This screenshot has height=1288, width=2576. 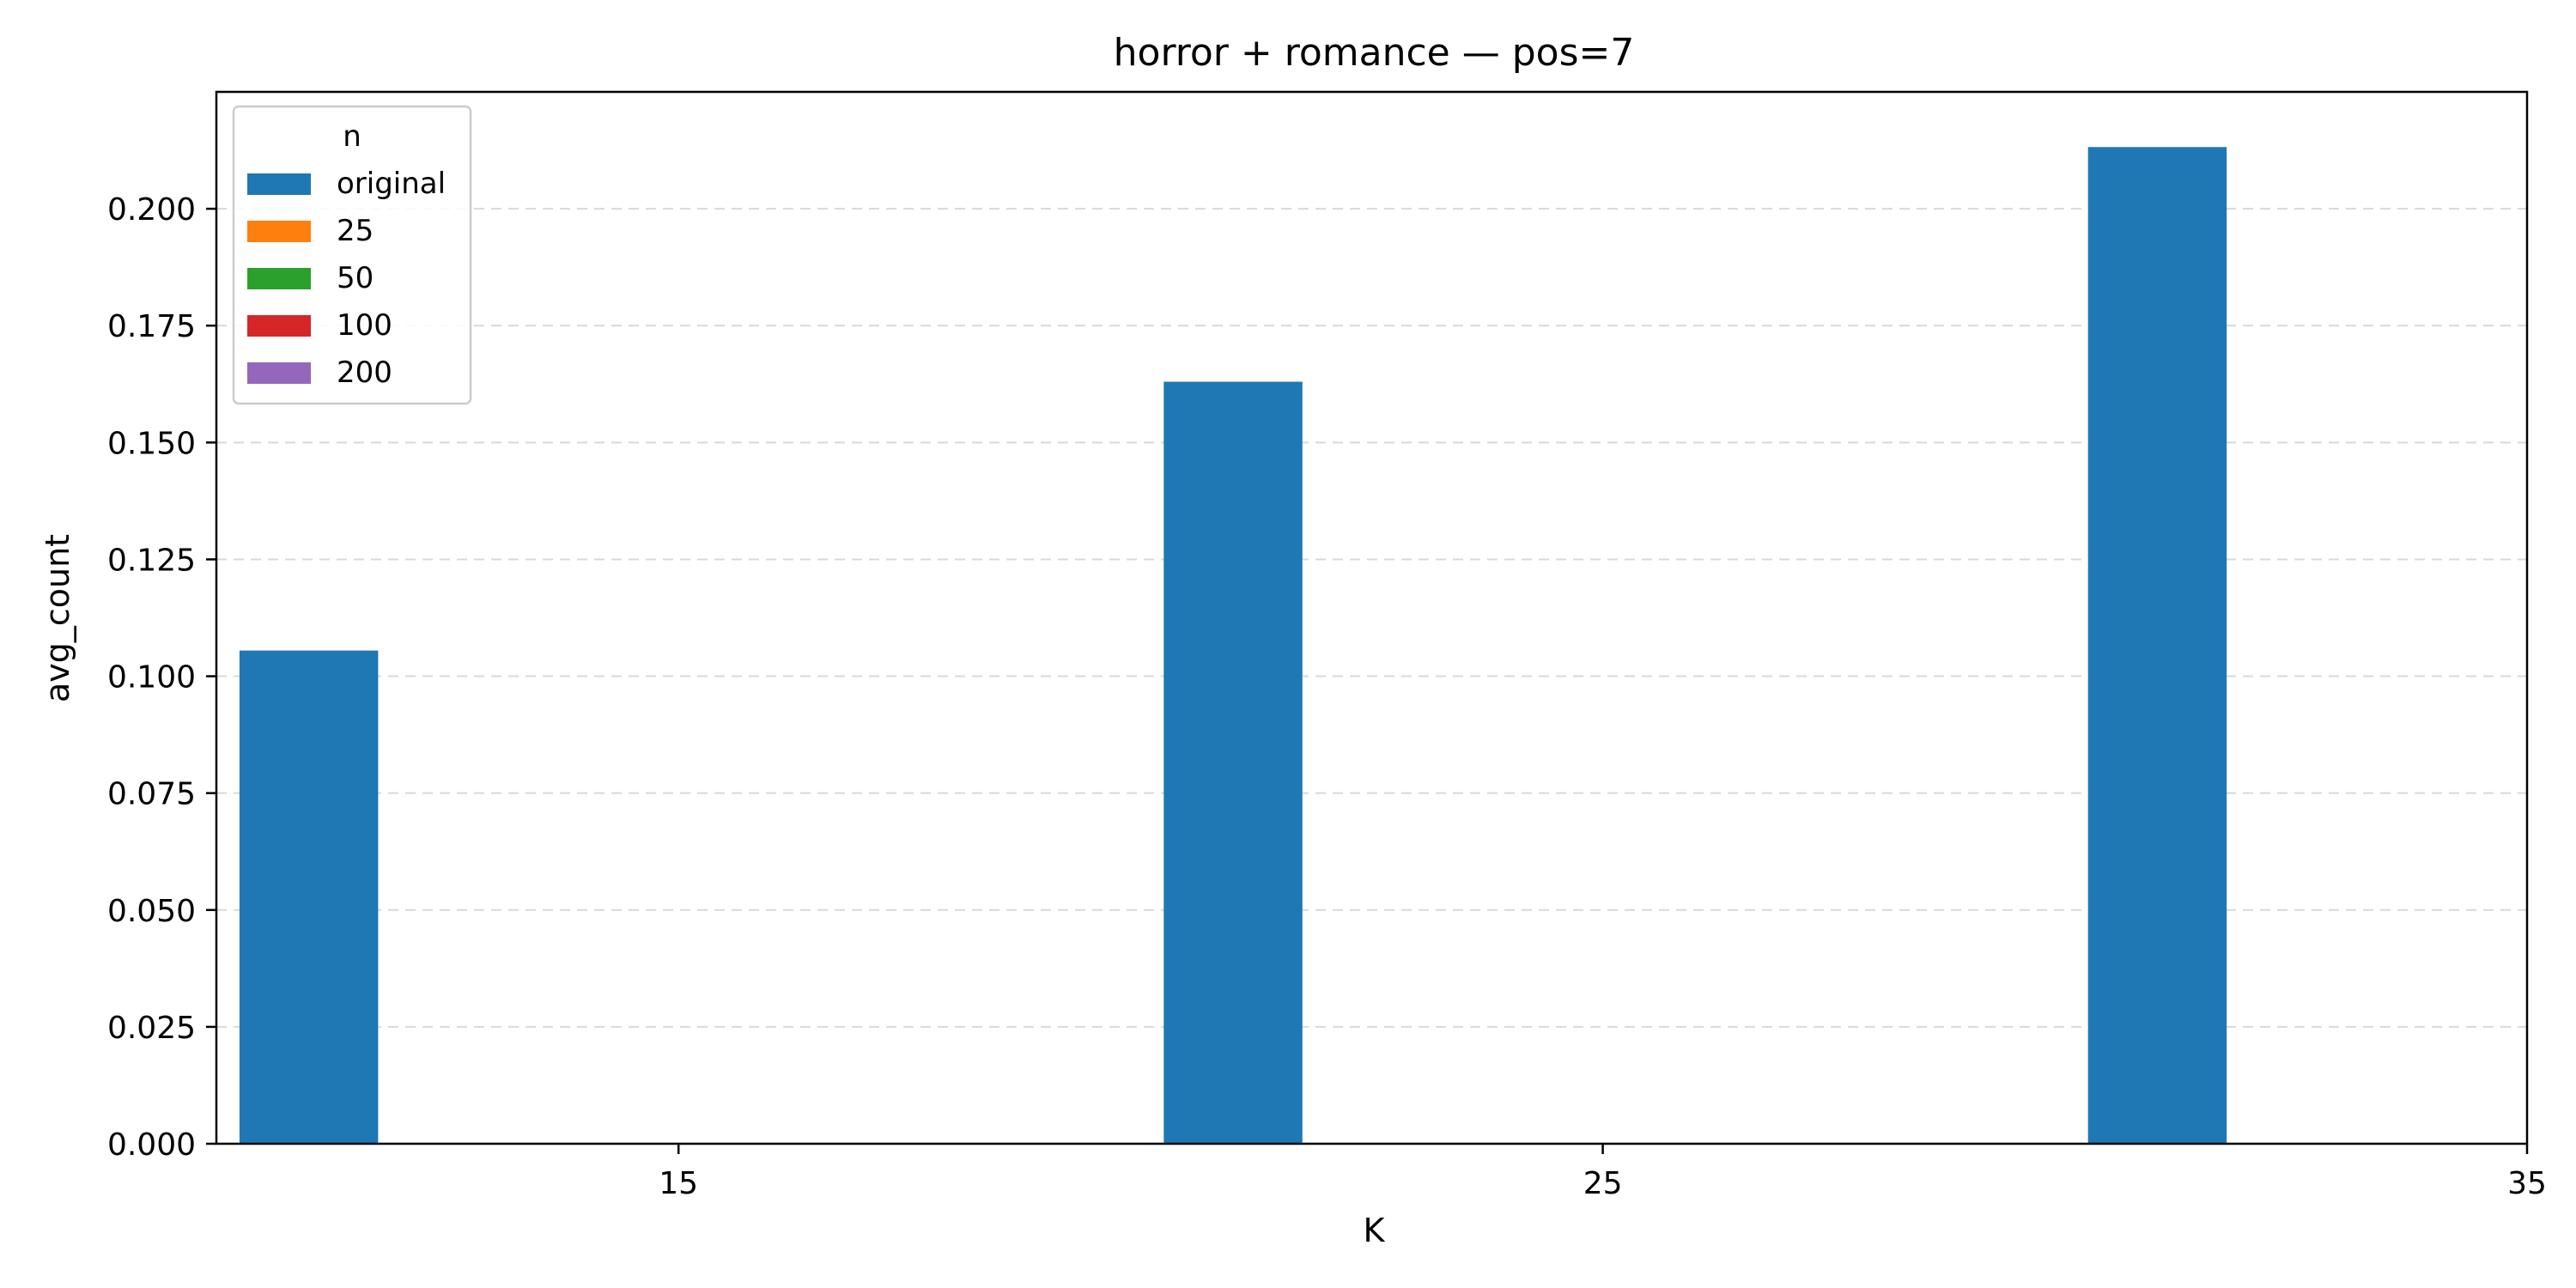 What do you see at coordinates (151, 561) in the screenshot?
I see `y-tick-label: 0.125` at bounding box center [151, 561].